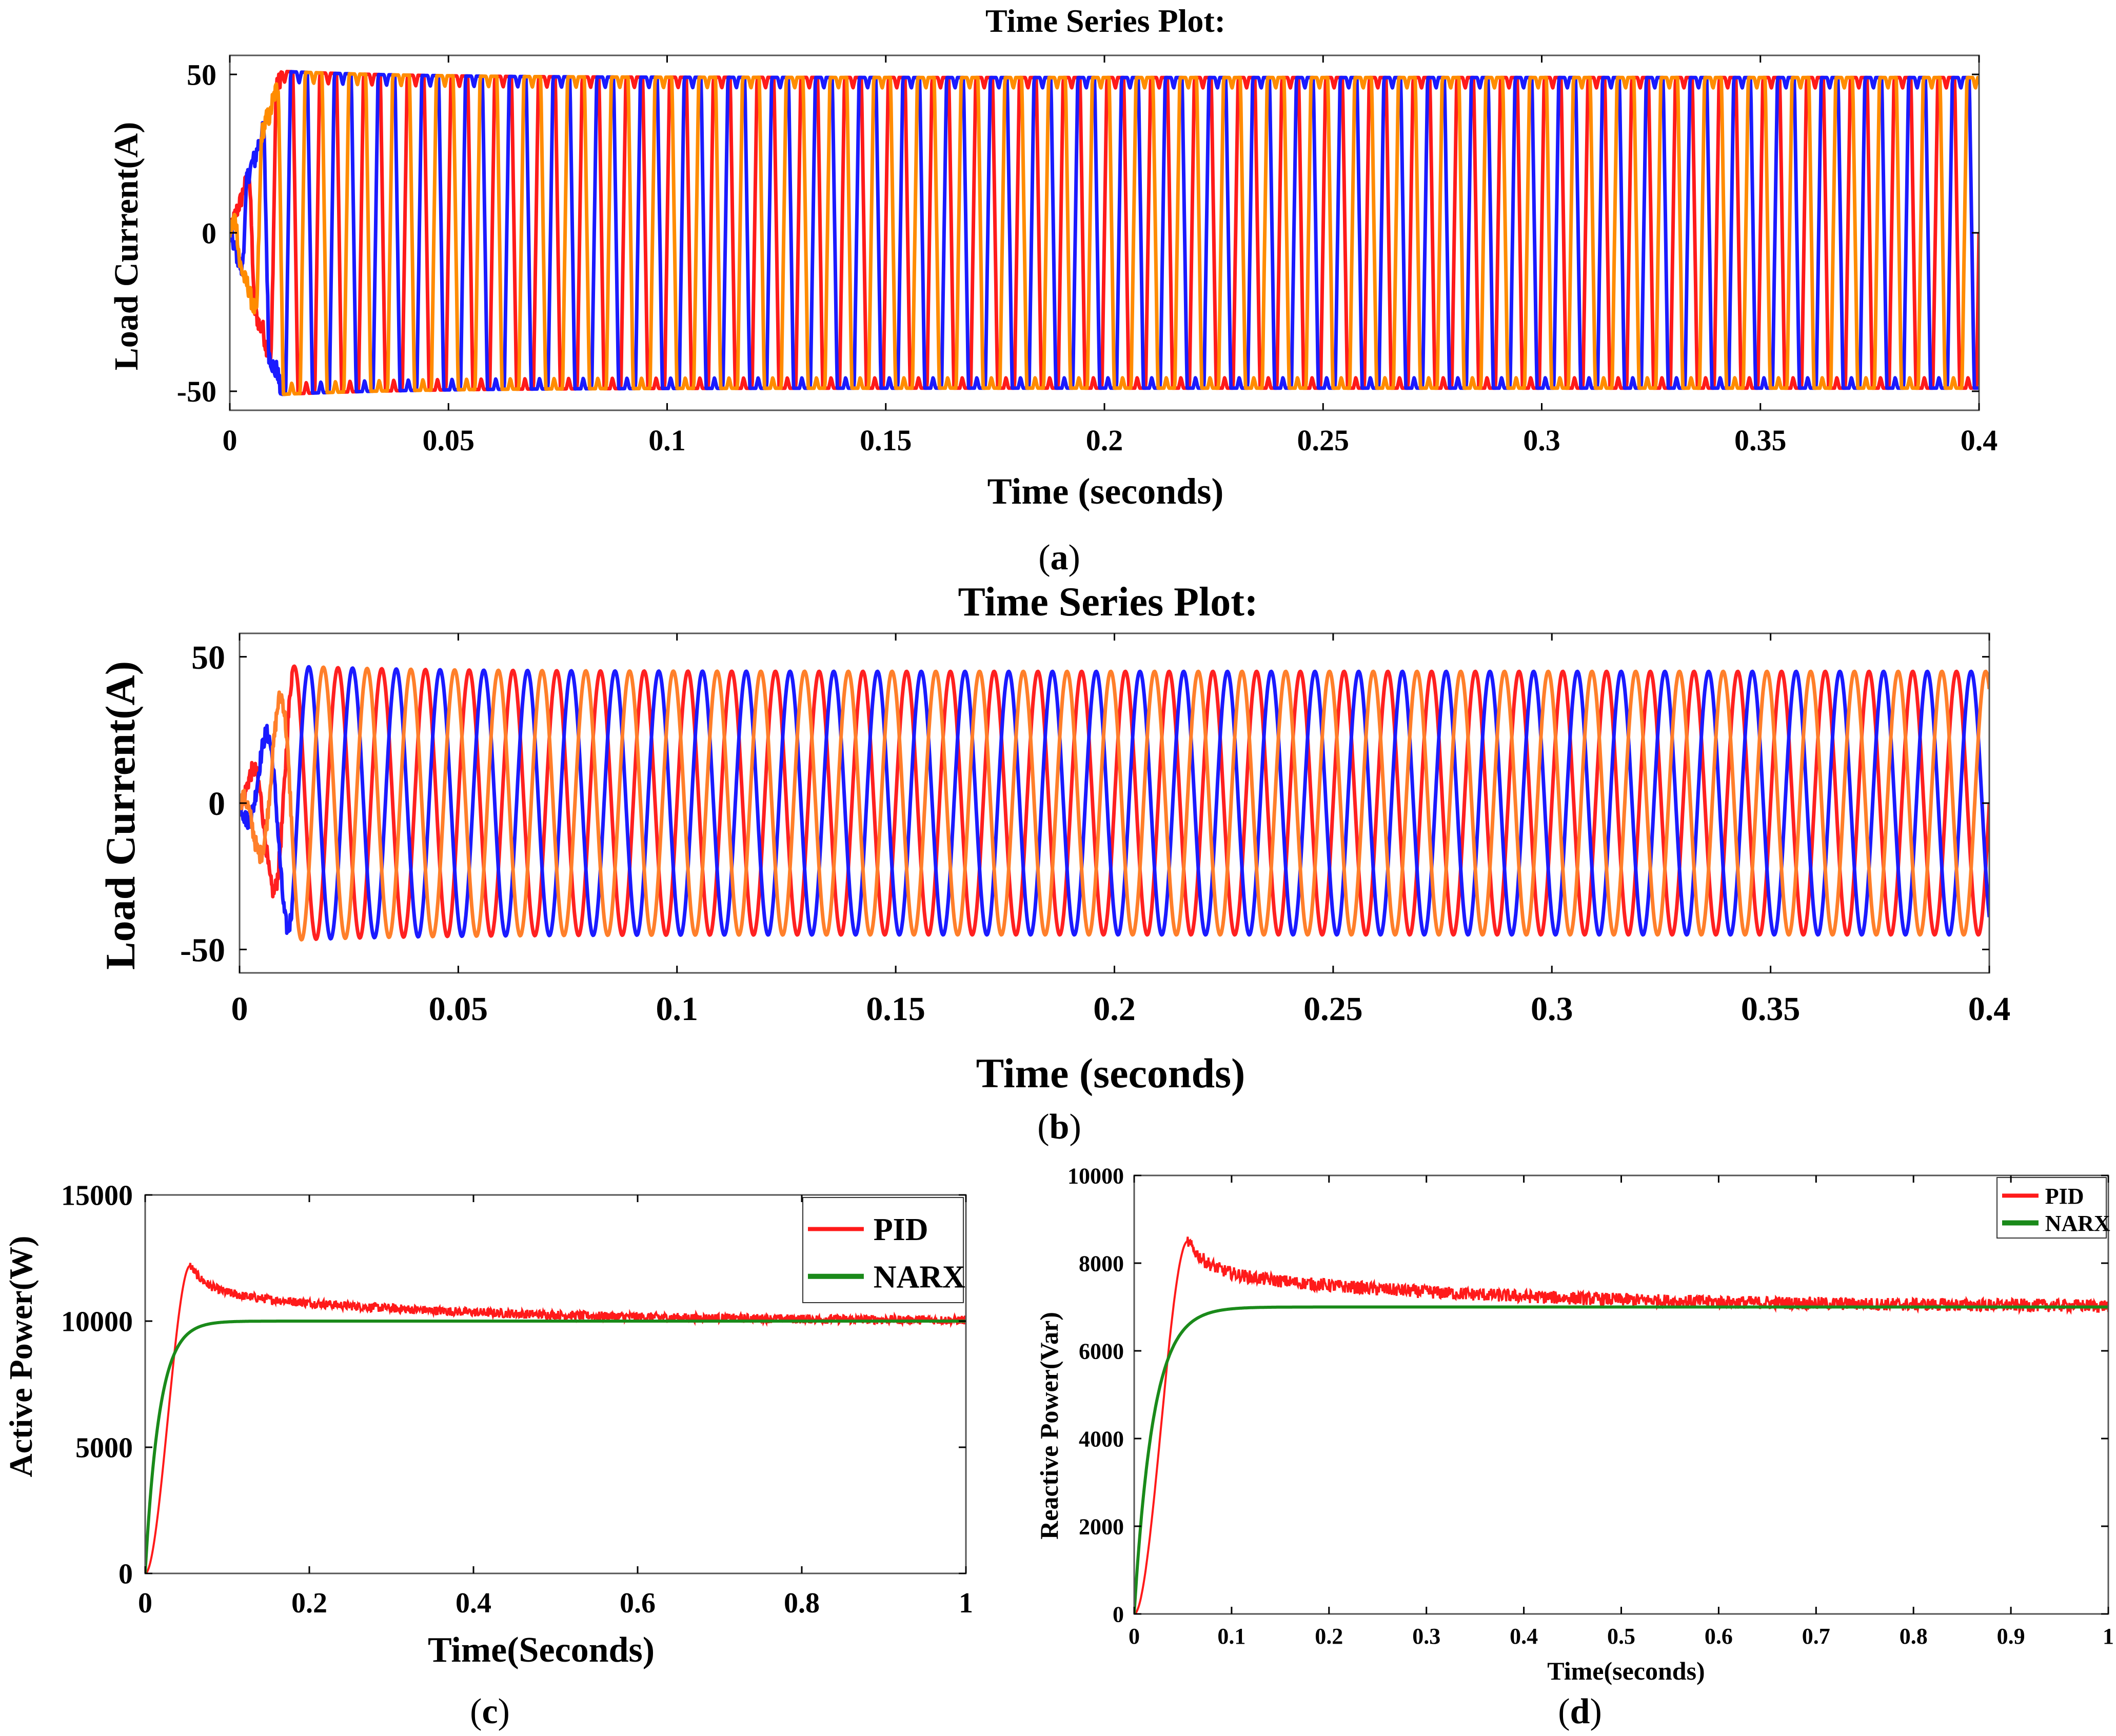  I want to click on panel-d-xtick-label: 0.5, so click(1621, 1637).